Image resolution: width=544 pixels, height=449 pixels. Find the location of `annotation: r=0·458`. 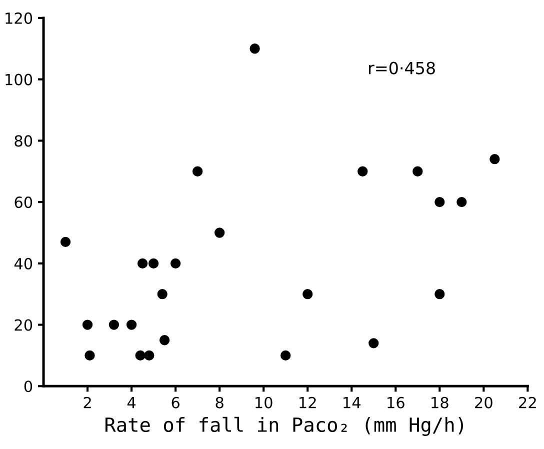

annotation: r=0·458 is located at coordinates (402, 68).